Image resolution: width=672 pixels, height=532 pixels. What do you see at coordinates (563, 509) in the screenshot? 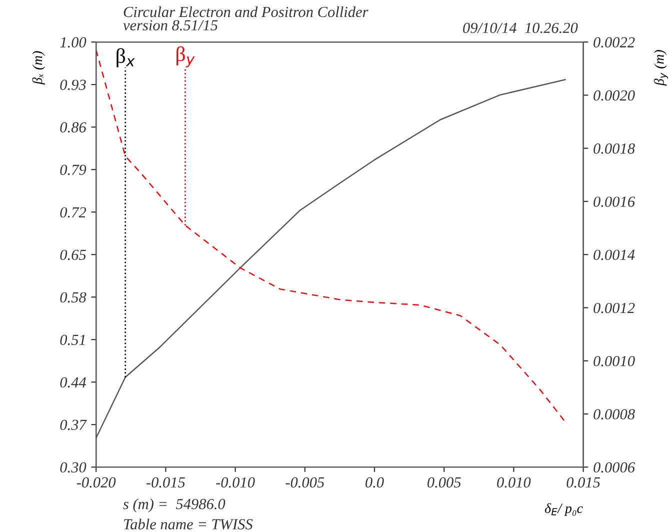
I see `x-axis-title: δ$_{E}$/ p₀c` at bounding box center [563, 509].